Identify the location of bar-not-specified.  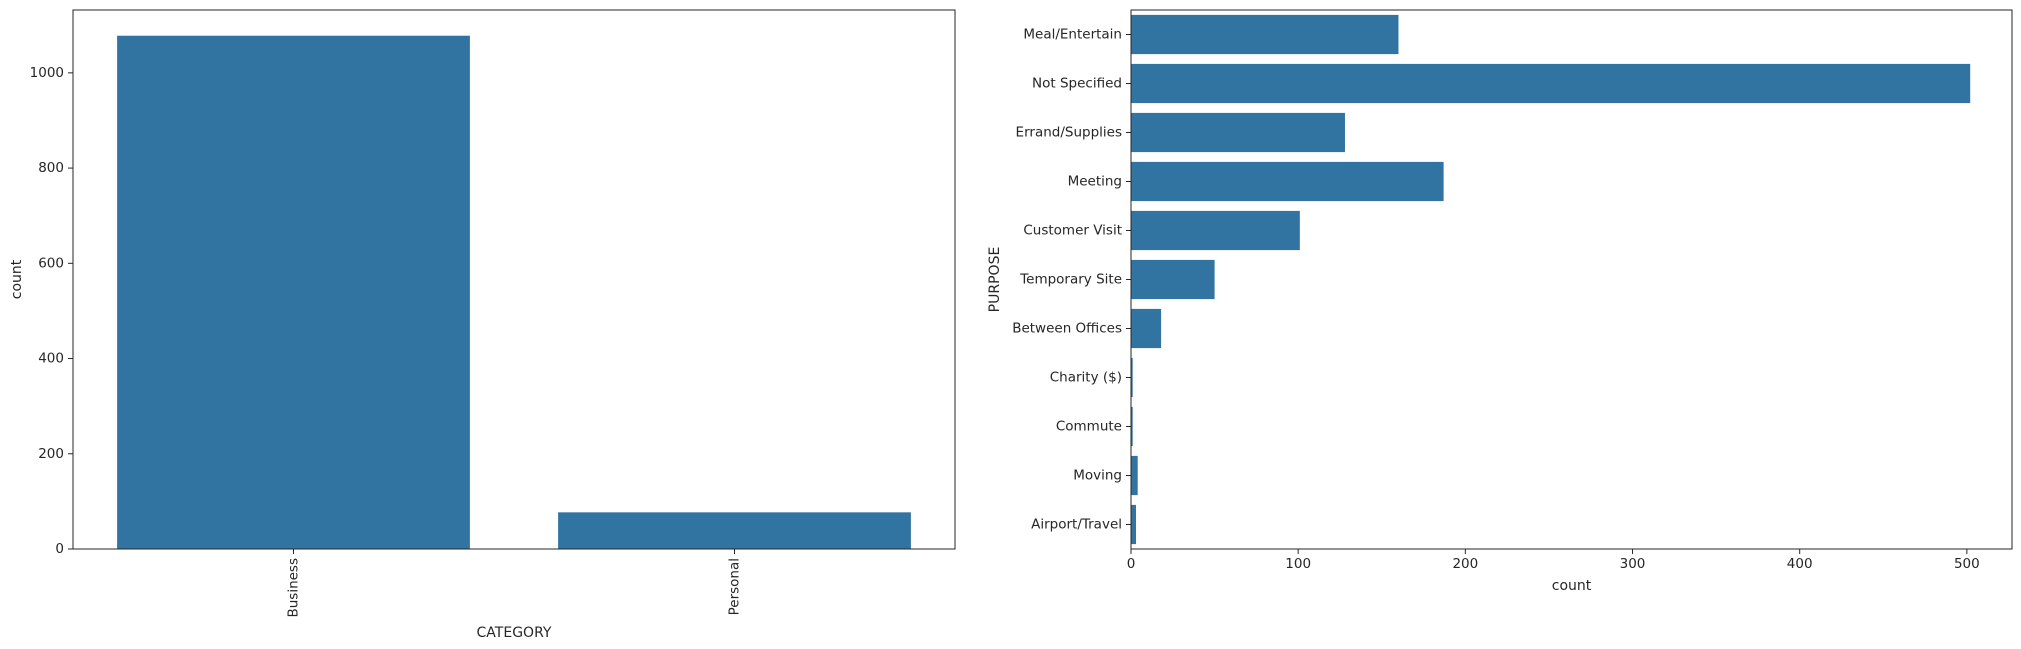
(1551, 83).